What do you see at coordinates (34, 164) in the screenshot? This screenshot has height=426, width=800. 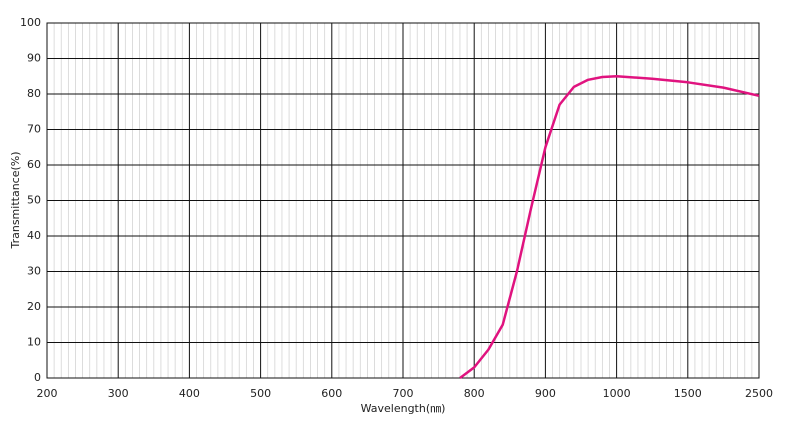 I see `y-tick-label: 60` at bounding box center [34, 164].